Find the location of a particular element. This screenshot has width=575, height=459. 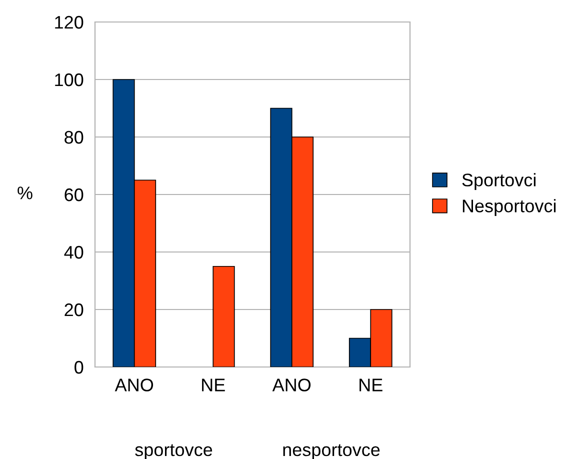

y-tick-label: 80 is located at coordinates (74, 137).